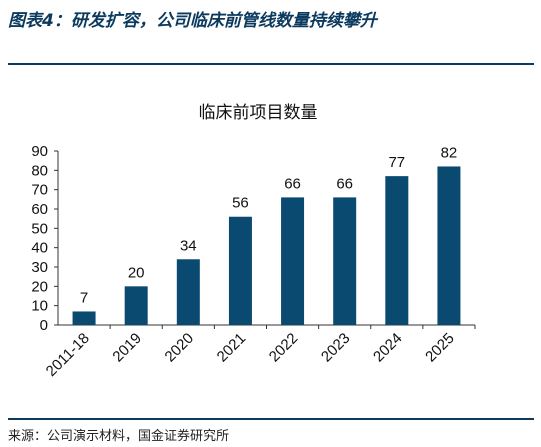 The width and height of the screenshot is (541, 447). What do you see at coordinates (232, 348) in the screenshot?
I see `x-tick-label: 2021` at bounding box center [232, 348].